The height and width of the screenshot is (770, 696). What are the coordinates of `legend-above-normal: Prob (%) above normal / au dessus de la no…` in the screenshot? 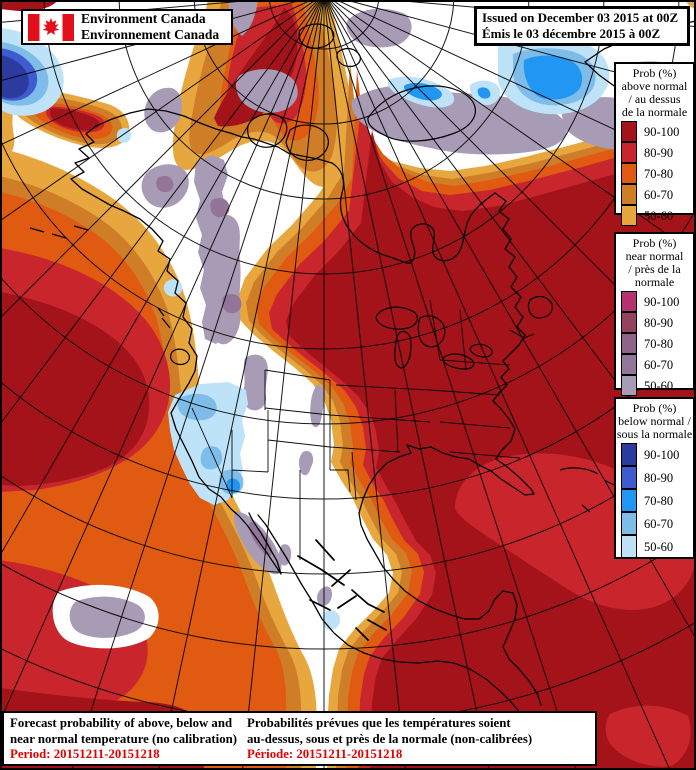 It's located at (654, 144).